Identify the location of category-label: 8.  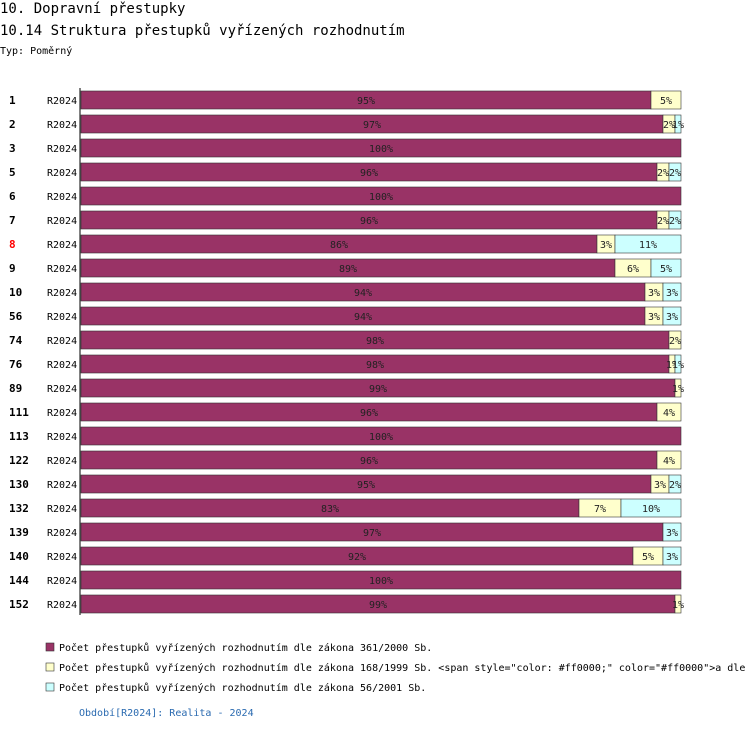
(12, 244).